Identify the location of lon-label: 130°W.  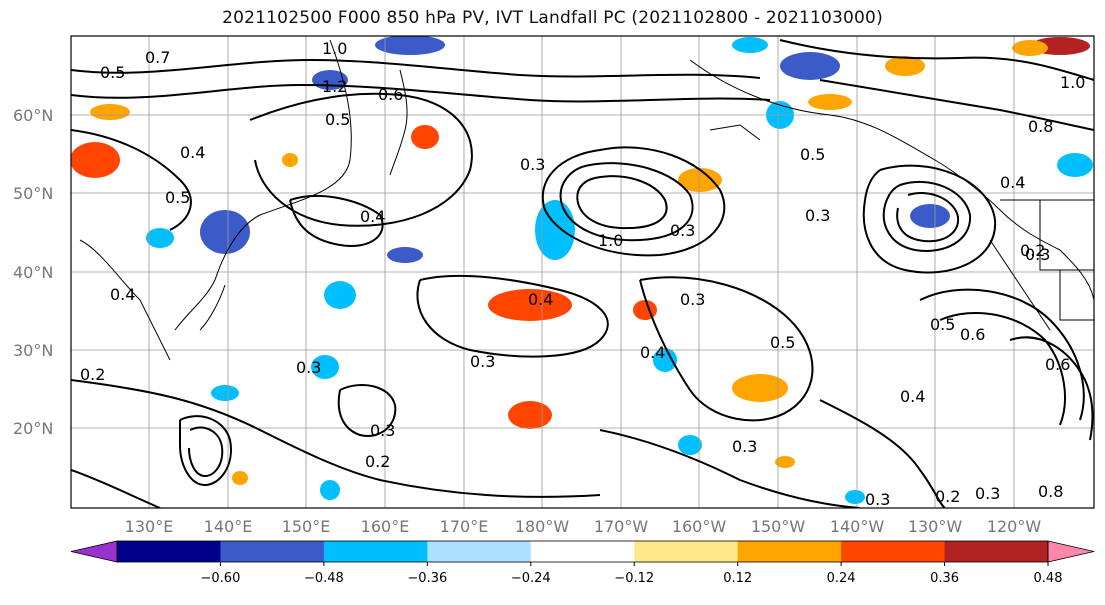
(935, 526).